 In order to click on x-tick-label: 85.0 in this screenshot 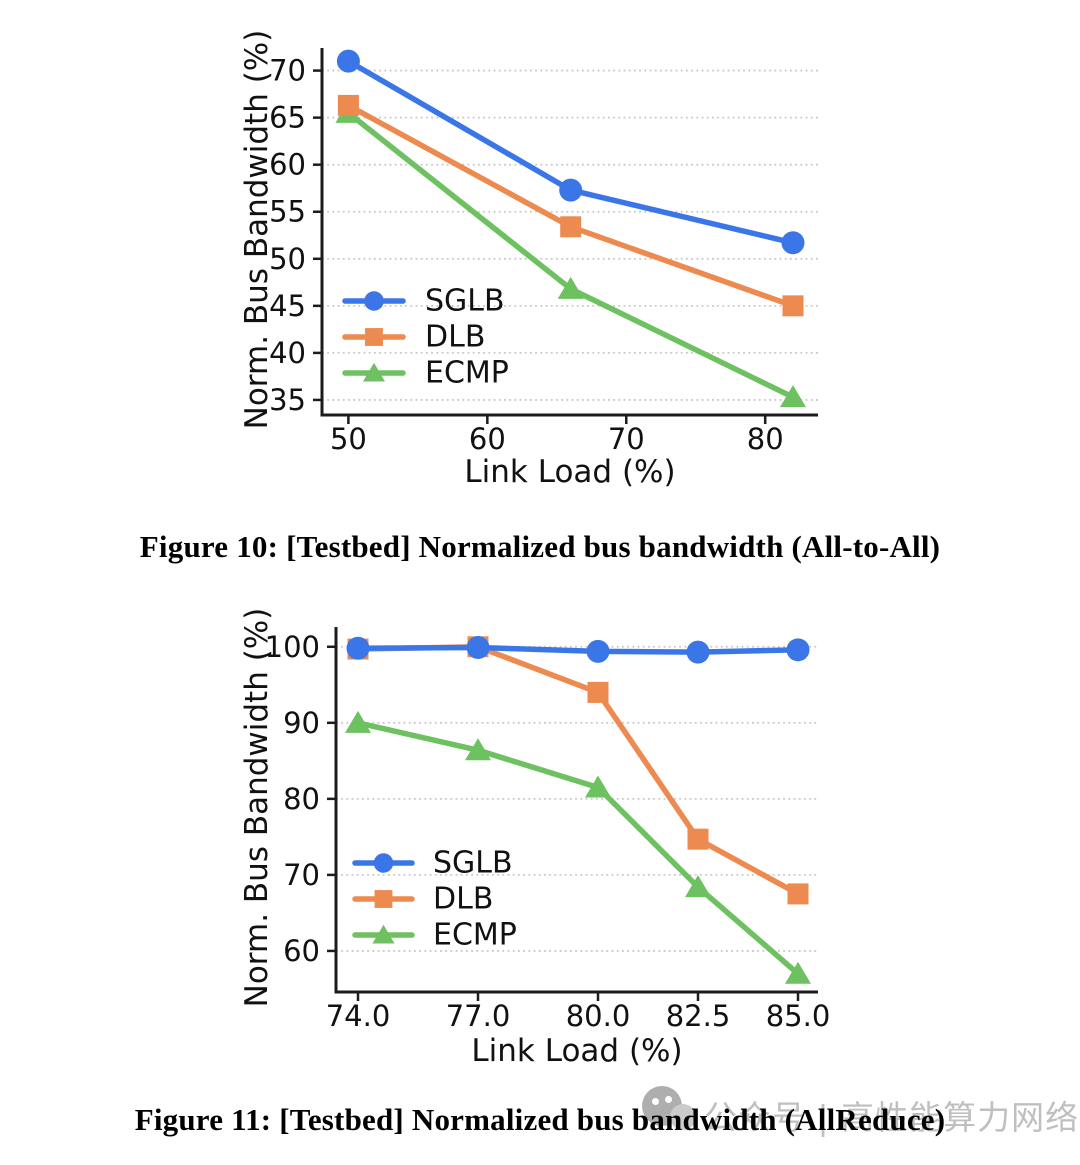, I will do `click(798, 1016)`.